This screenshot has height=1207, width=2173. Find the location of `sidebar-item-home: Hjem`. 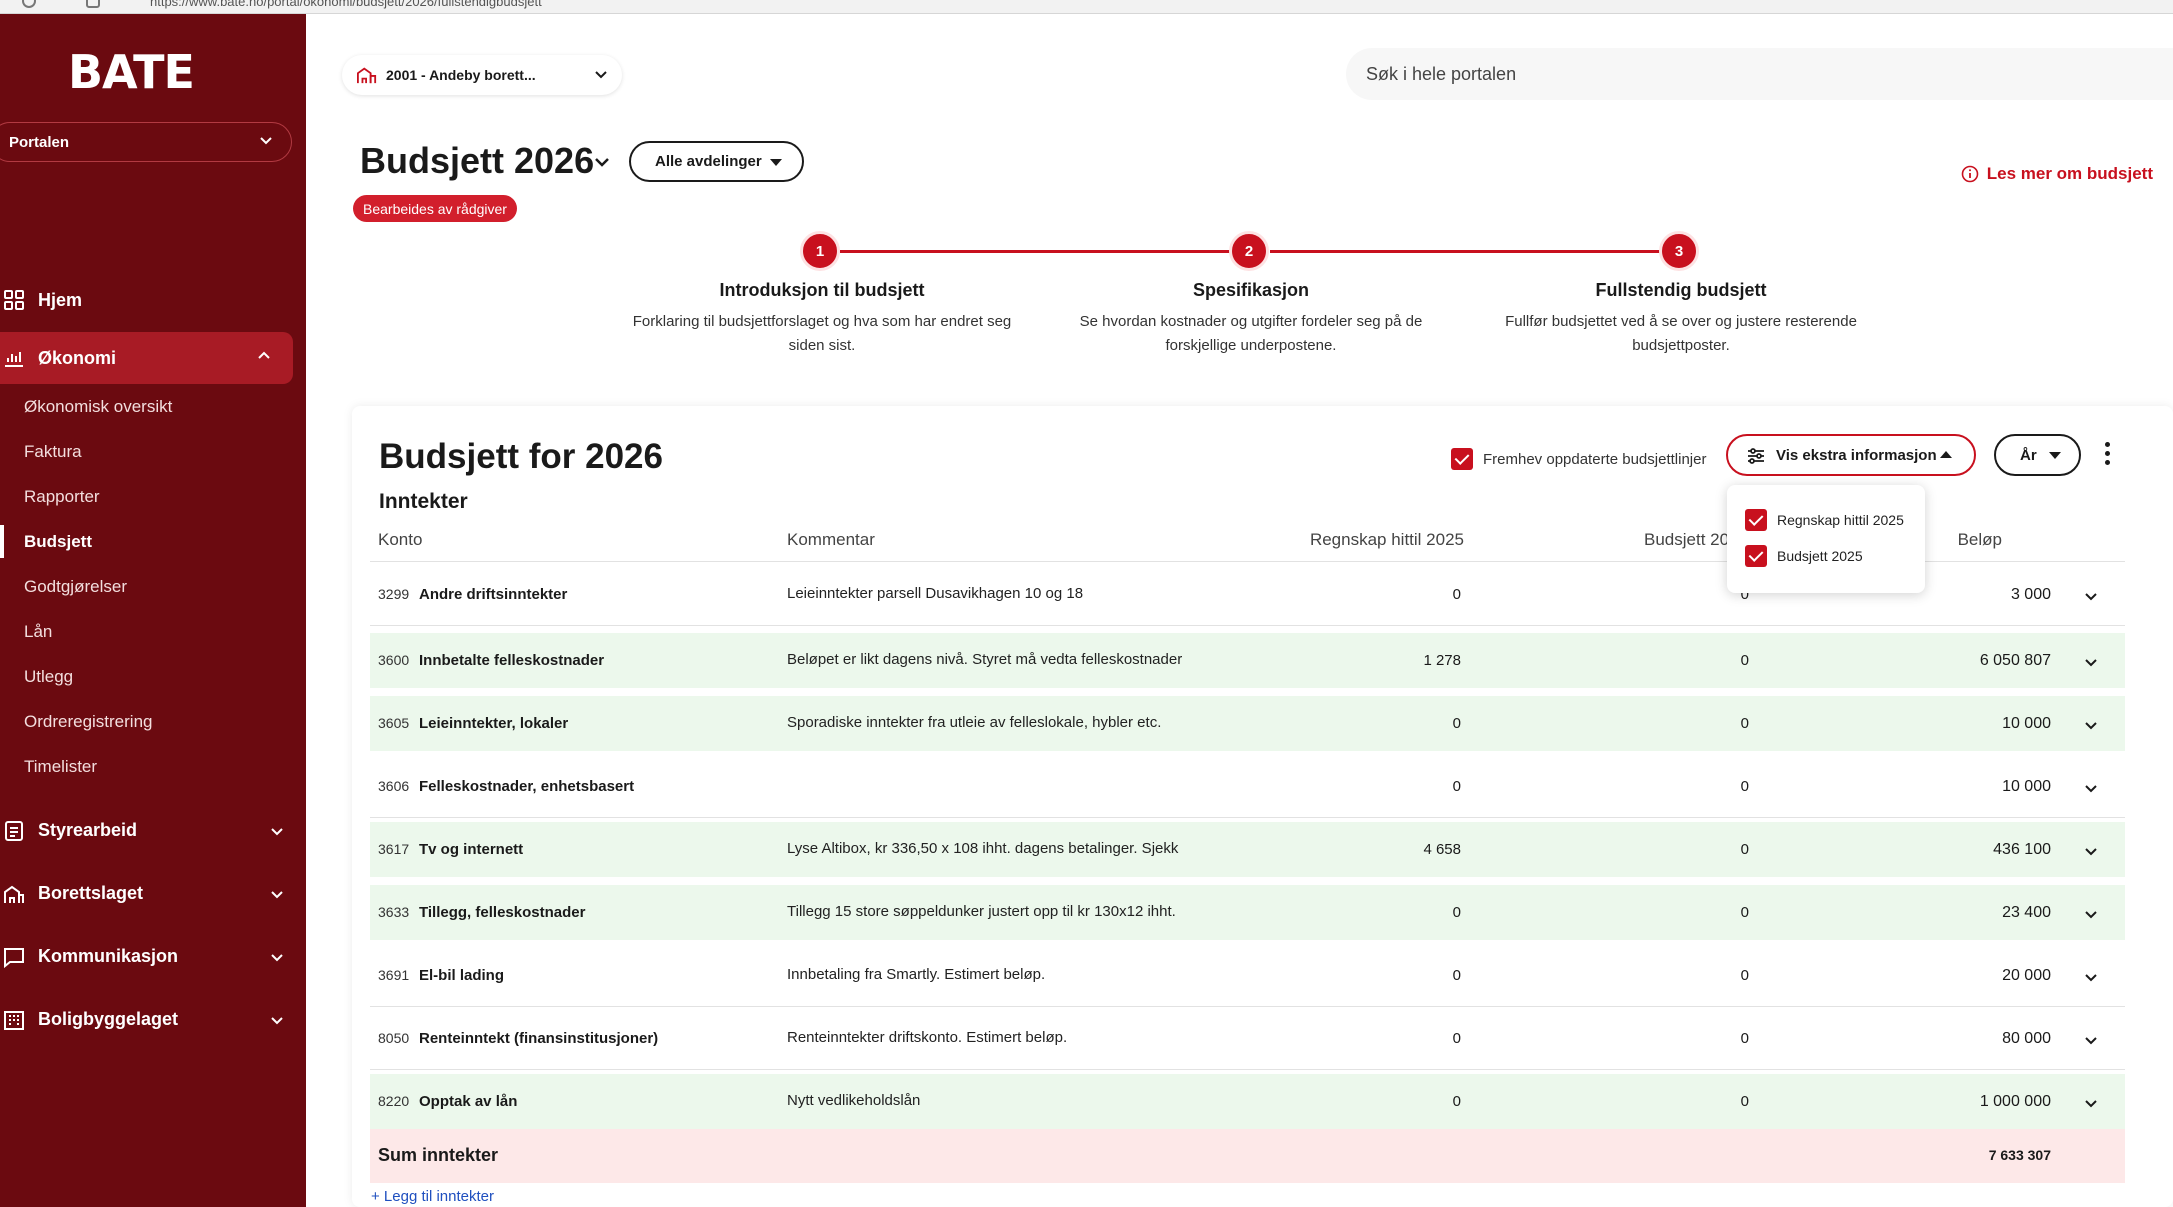

sidebar-item-home: Hjem is located at coordinates (153, 300).